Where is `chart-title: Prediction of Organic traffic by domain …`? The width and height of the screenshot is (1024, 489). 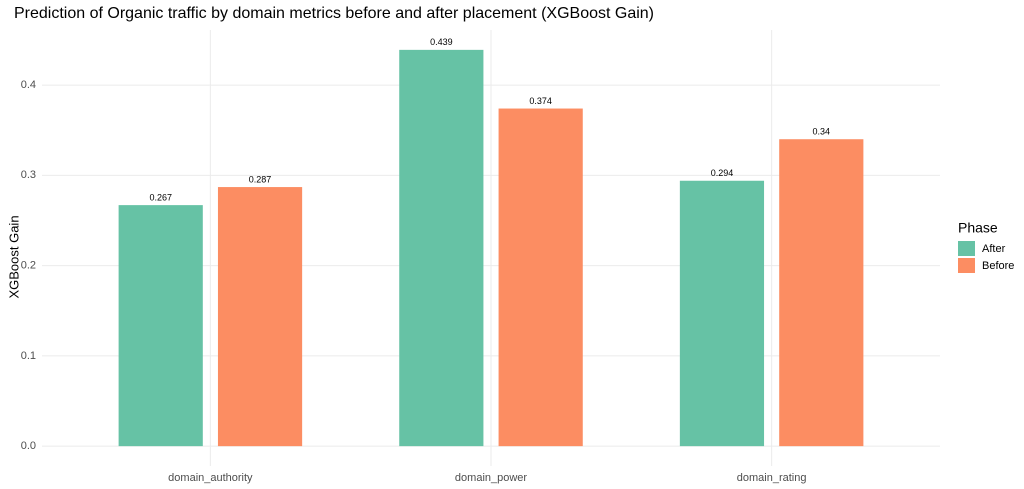
chart-title: Prediction of Organic traffic by domain … is located at coordinates (334, 13).